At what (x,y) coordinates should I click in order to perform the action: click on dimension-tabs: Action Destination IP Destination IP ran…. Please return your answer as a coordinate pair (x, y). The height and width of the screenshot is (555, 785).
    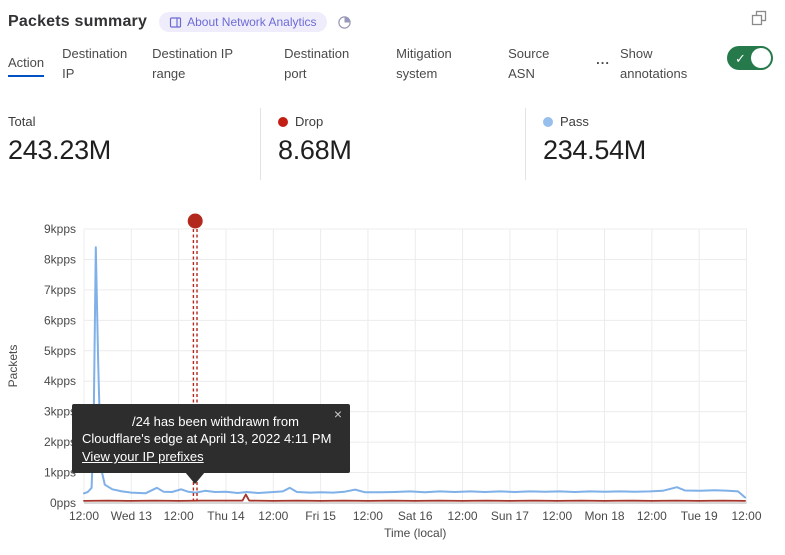
    Looking at the image, I should click on (390, 69).